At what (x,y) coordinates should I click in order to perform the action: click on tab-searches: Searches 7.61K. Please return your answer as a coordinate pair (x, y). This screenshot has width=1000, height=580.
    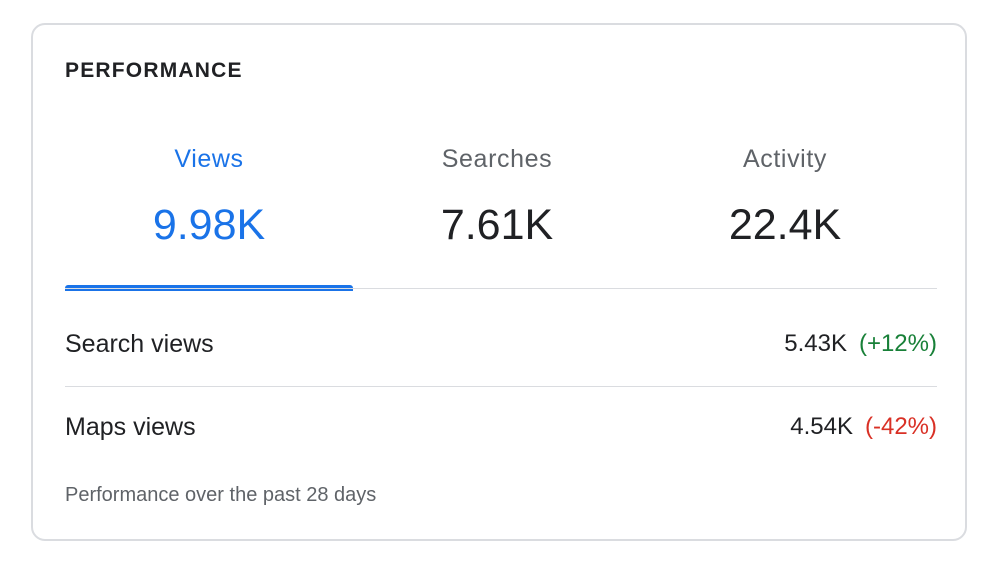
    Looking at the image, I should click on (497, 213).